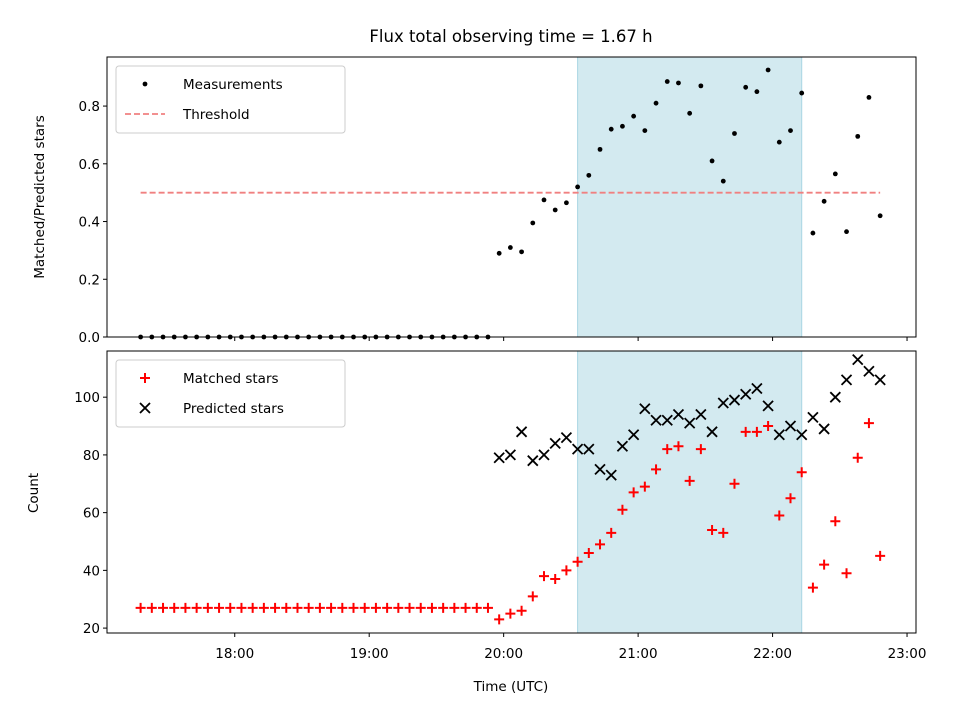  I want to click on x-axis-label: Time (UTC), so click(511, 687).